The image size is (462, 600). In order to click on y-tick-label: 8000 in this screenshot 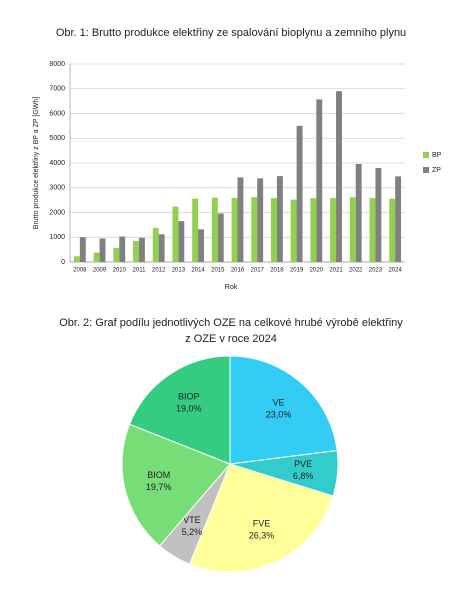, I will do `click(57, 64)`.